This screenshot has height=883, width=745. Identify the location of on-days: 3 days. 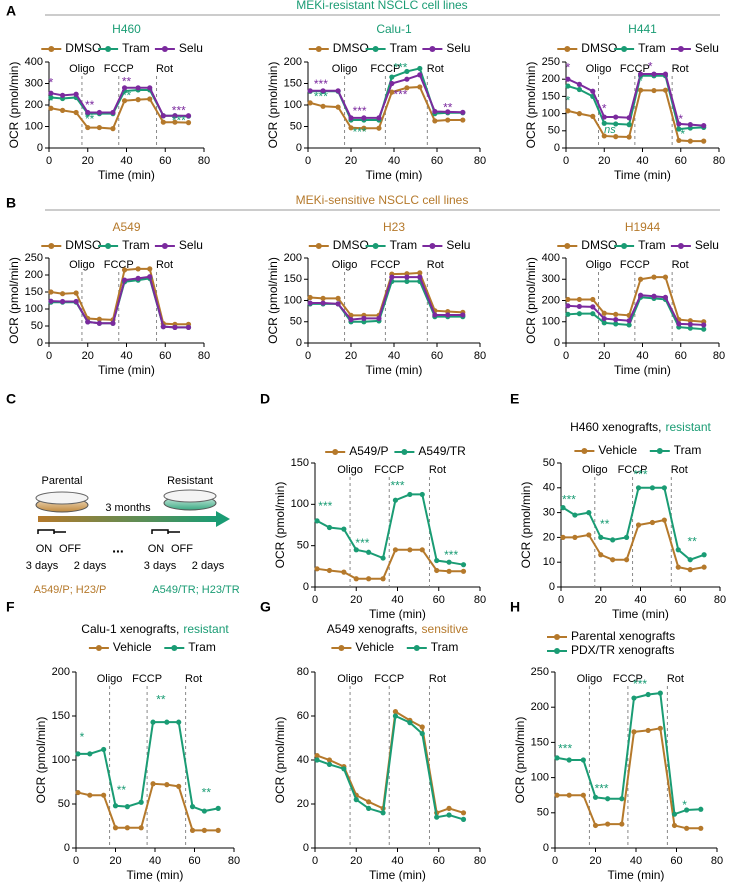
(160, 566).